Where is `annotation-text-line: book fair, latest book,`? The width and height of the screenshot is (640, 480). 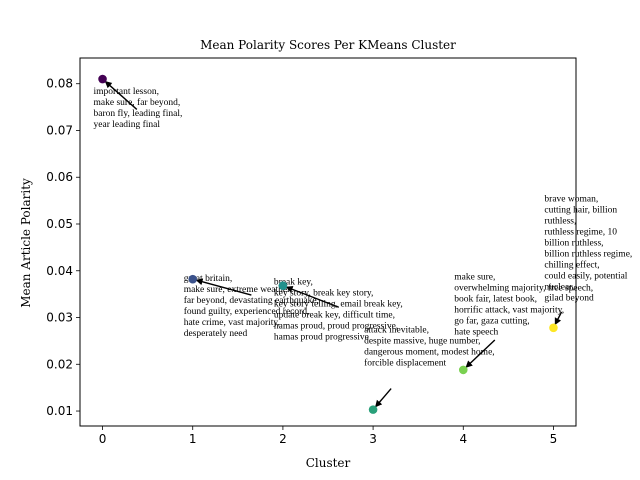
annotation-text-line: book fair, latest book, is located at coordinates (495, 299).